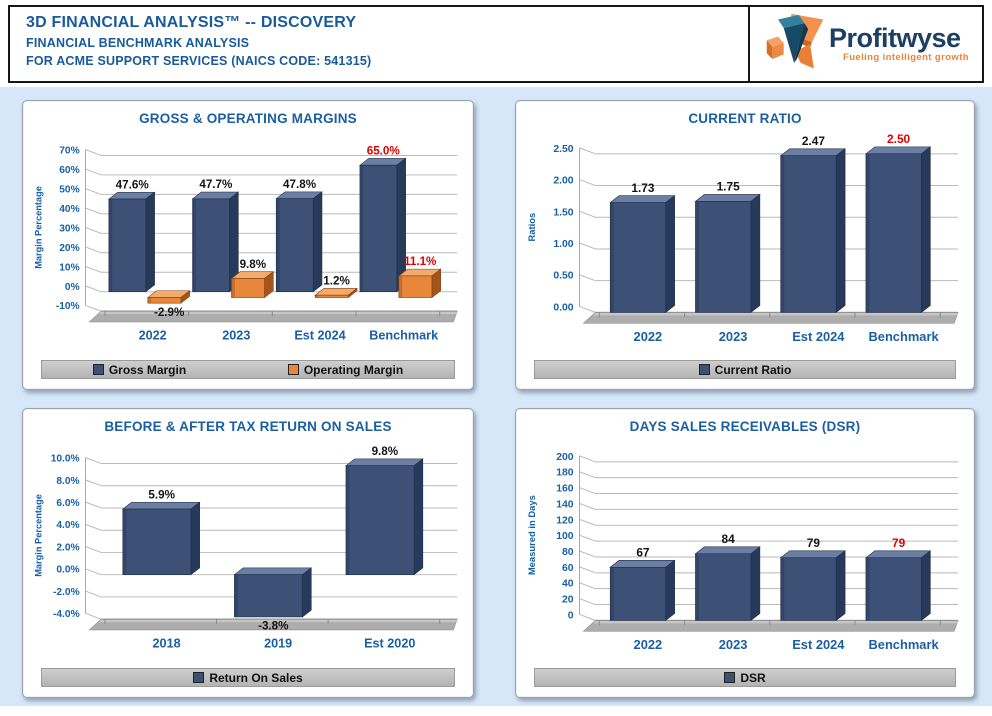 This screenshot has height=716, width=992. What do you see at coordinates (138, 43) in the screenshot?
I see `report-subtitle-1: FINANCIAL BENCHMARK ANALYSIS` at bounding box center [138, 43].